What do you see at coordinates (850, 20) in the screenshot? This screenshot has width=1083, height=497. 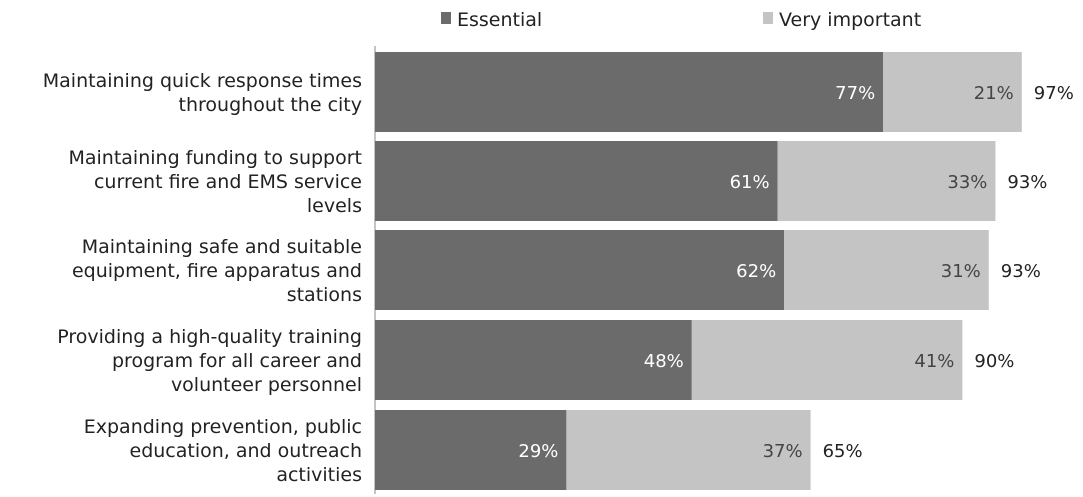 I see `legend-label-very-important: Very important` at bounding box center [850, 20].